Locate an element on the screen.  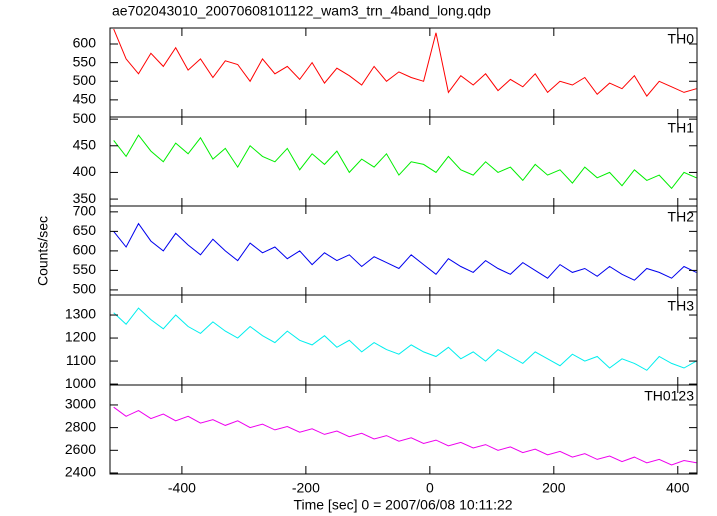
y-tick-label: 400 is located at coordinates (85, 171).